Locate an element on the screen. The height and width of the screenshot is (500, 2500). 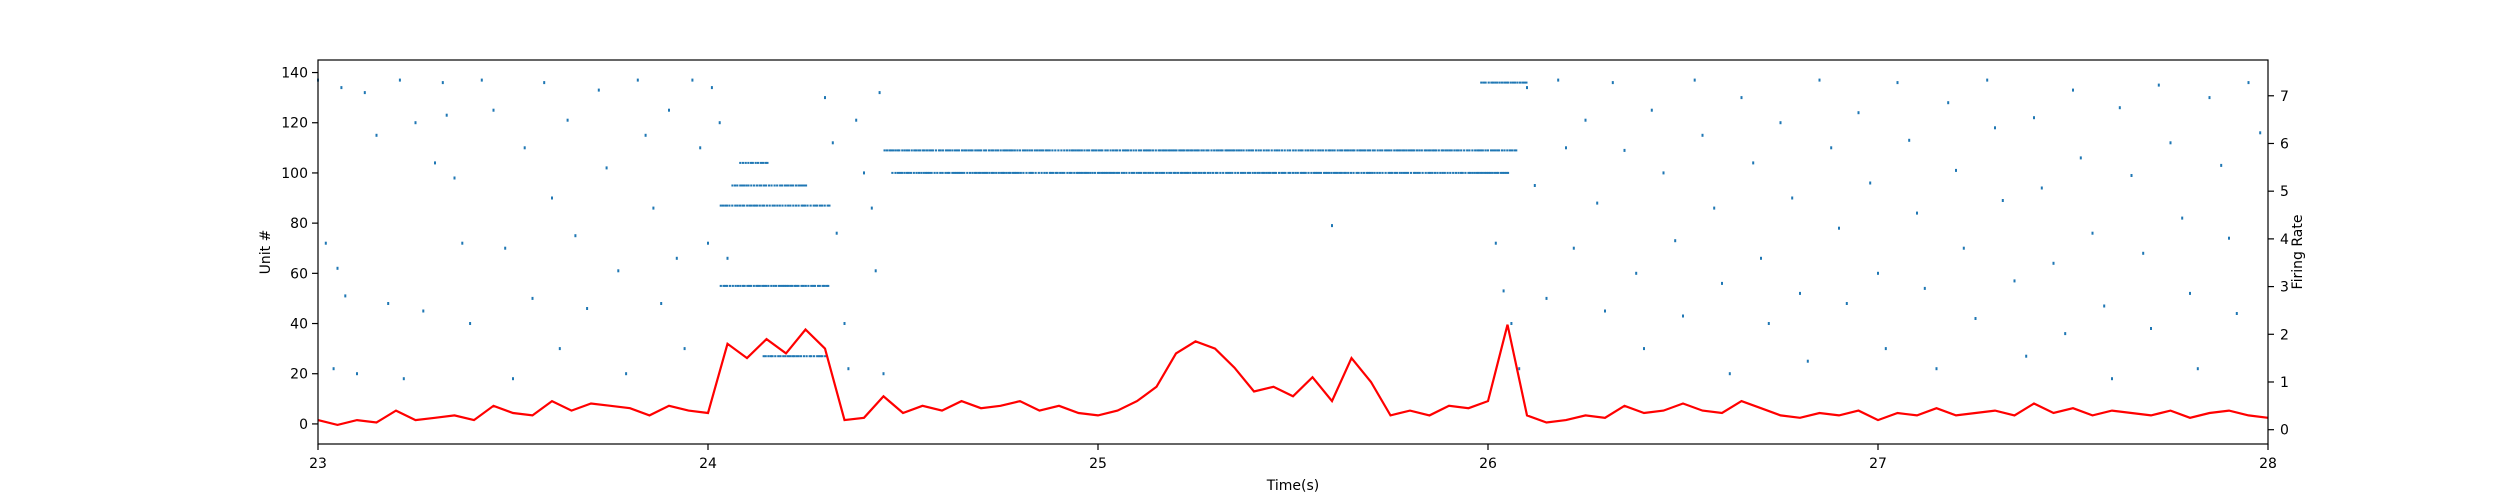
y-axis-label: Unit # is located at coordinates (266, 252).